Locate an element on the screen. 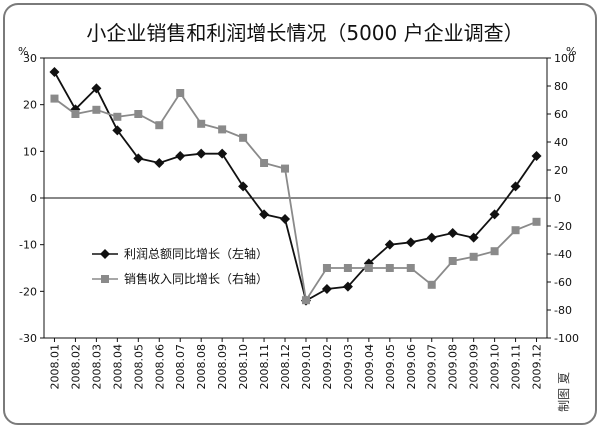  x-axis-tick-label: 2008.10 is located at coordinates (243, 367).